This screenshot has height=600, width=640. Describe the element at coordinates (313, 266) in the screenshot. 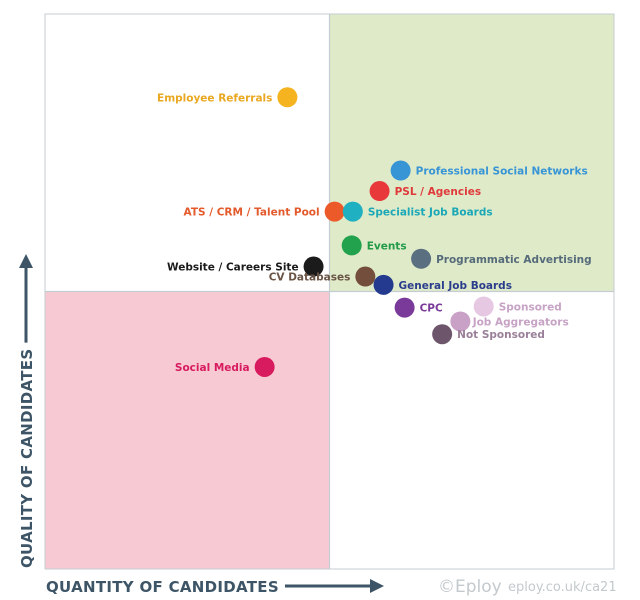

I see `point-website-careers-site` at that location.